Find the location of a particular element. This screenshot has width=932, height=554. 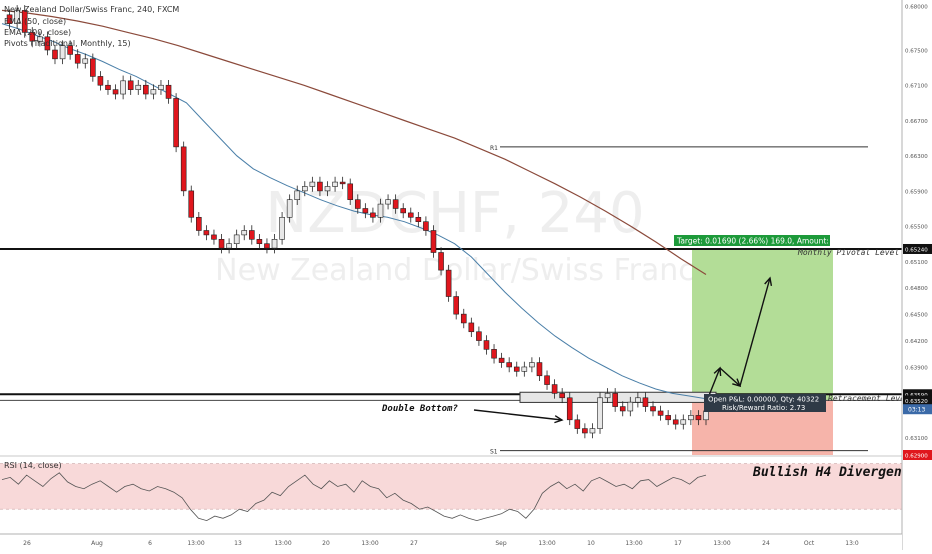

monthly-level-badge: 0.65240 is located at coordinates (916, 250).